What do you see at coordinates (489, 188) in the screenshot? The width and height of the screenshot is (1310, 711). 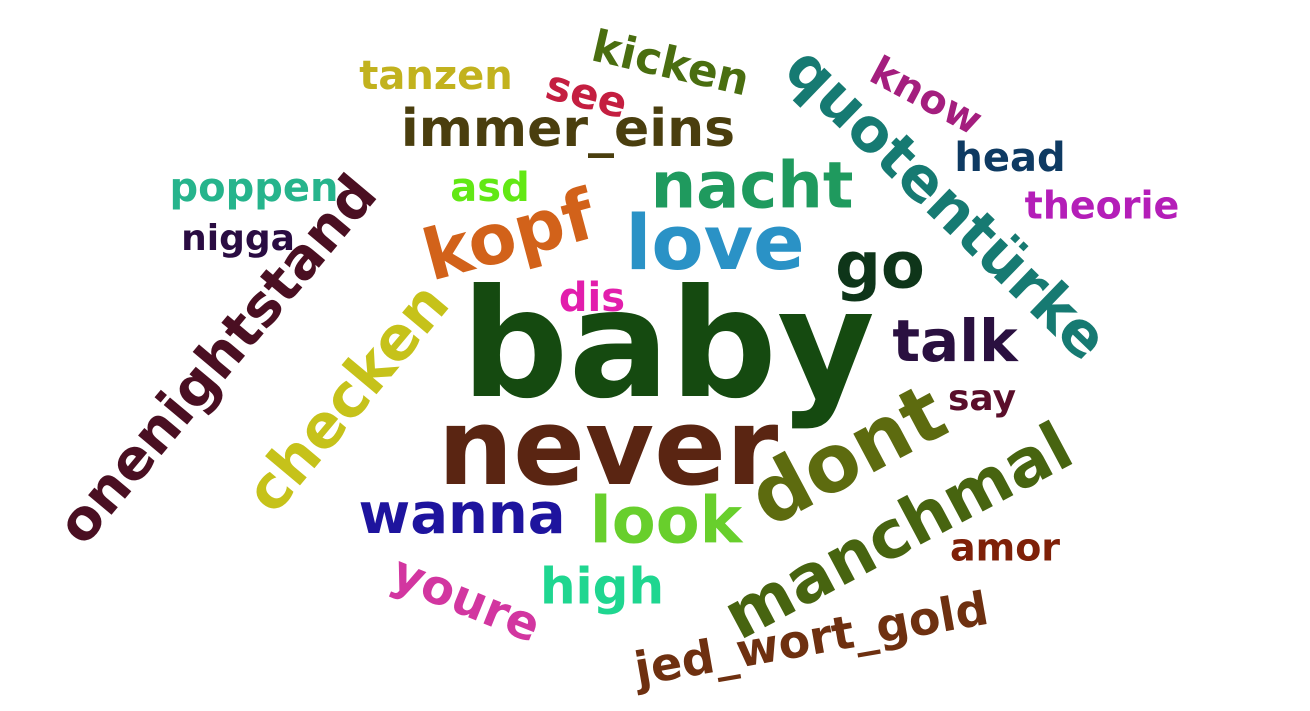 I see `word-asd: asd` at bounding box center [489, 188].